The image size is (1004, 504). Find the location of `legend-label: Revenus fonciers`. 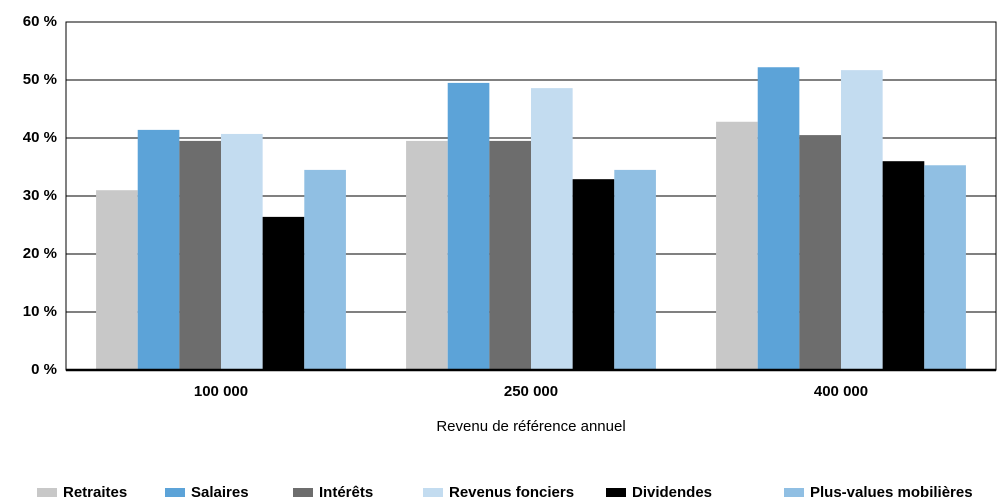

legend-label: Revenus fonciers is located at coordinates (511, 492).